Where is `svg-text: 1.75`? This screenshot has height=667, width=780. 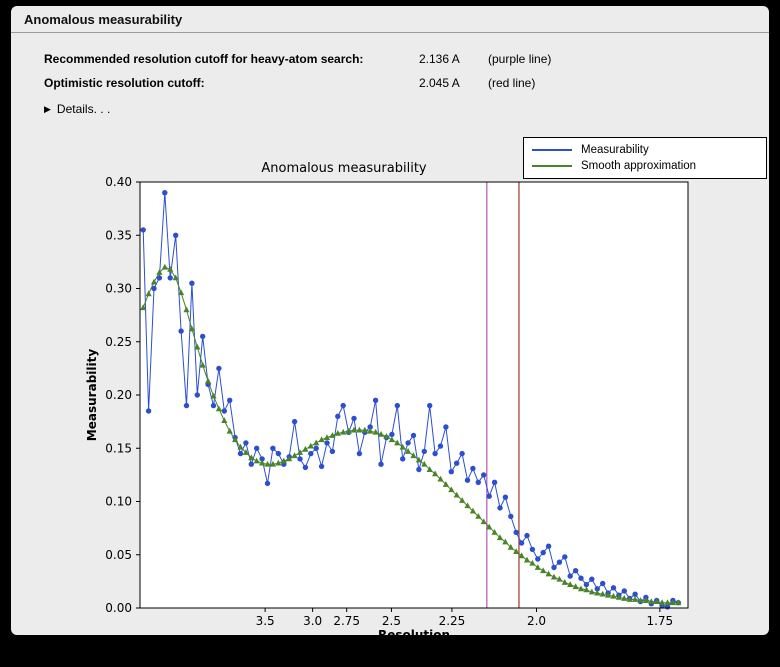 svg-text: 1.75 is located at coordinates (659, 621).